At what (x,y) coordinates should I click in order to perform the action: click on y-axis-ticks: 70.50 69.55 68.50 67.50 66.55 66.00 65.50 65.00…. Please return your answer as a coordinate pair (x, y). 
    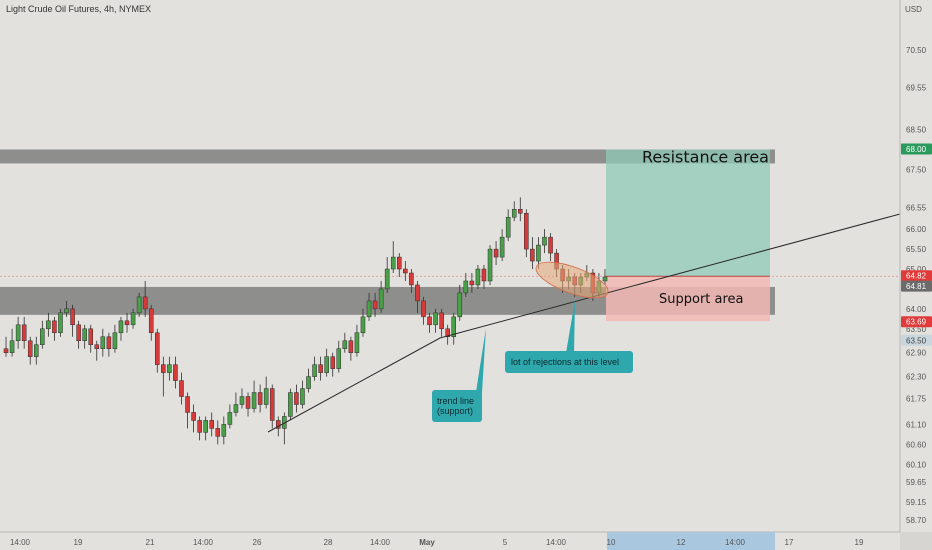
    Looking at the image, I should click on (916, 285).